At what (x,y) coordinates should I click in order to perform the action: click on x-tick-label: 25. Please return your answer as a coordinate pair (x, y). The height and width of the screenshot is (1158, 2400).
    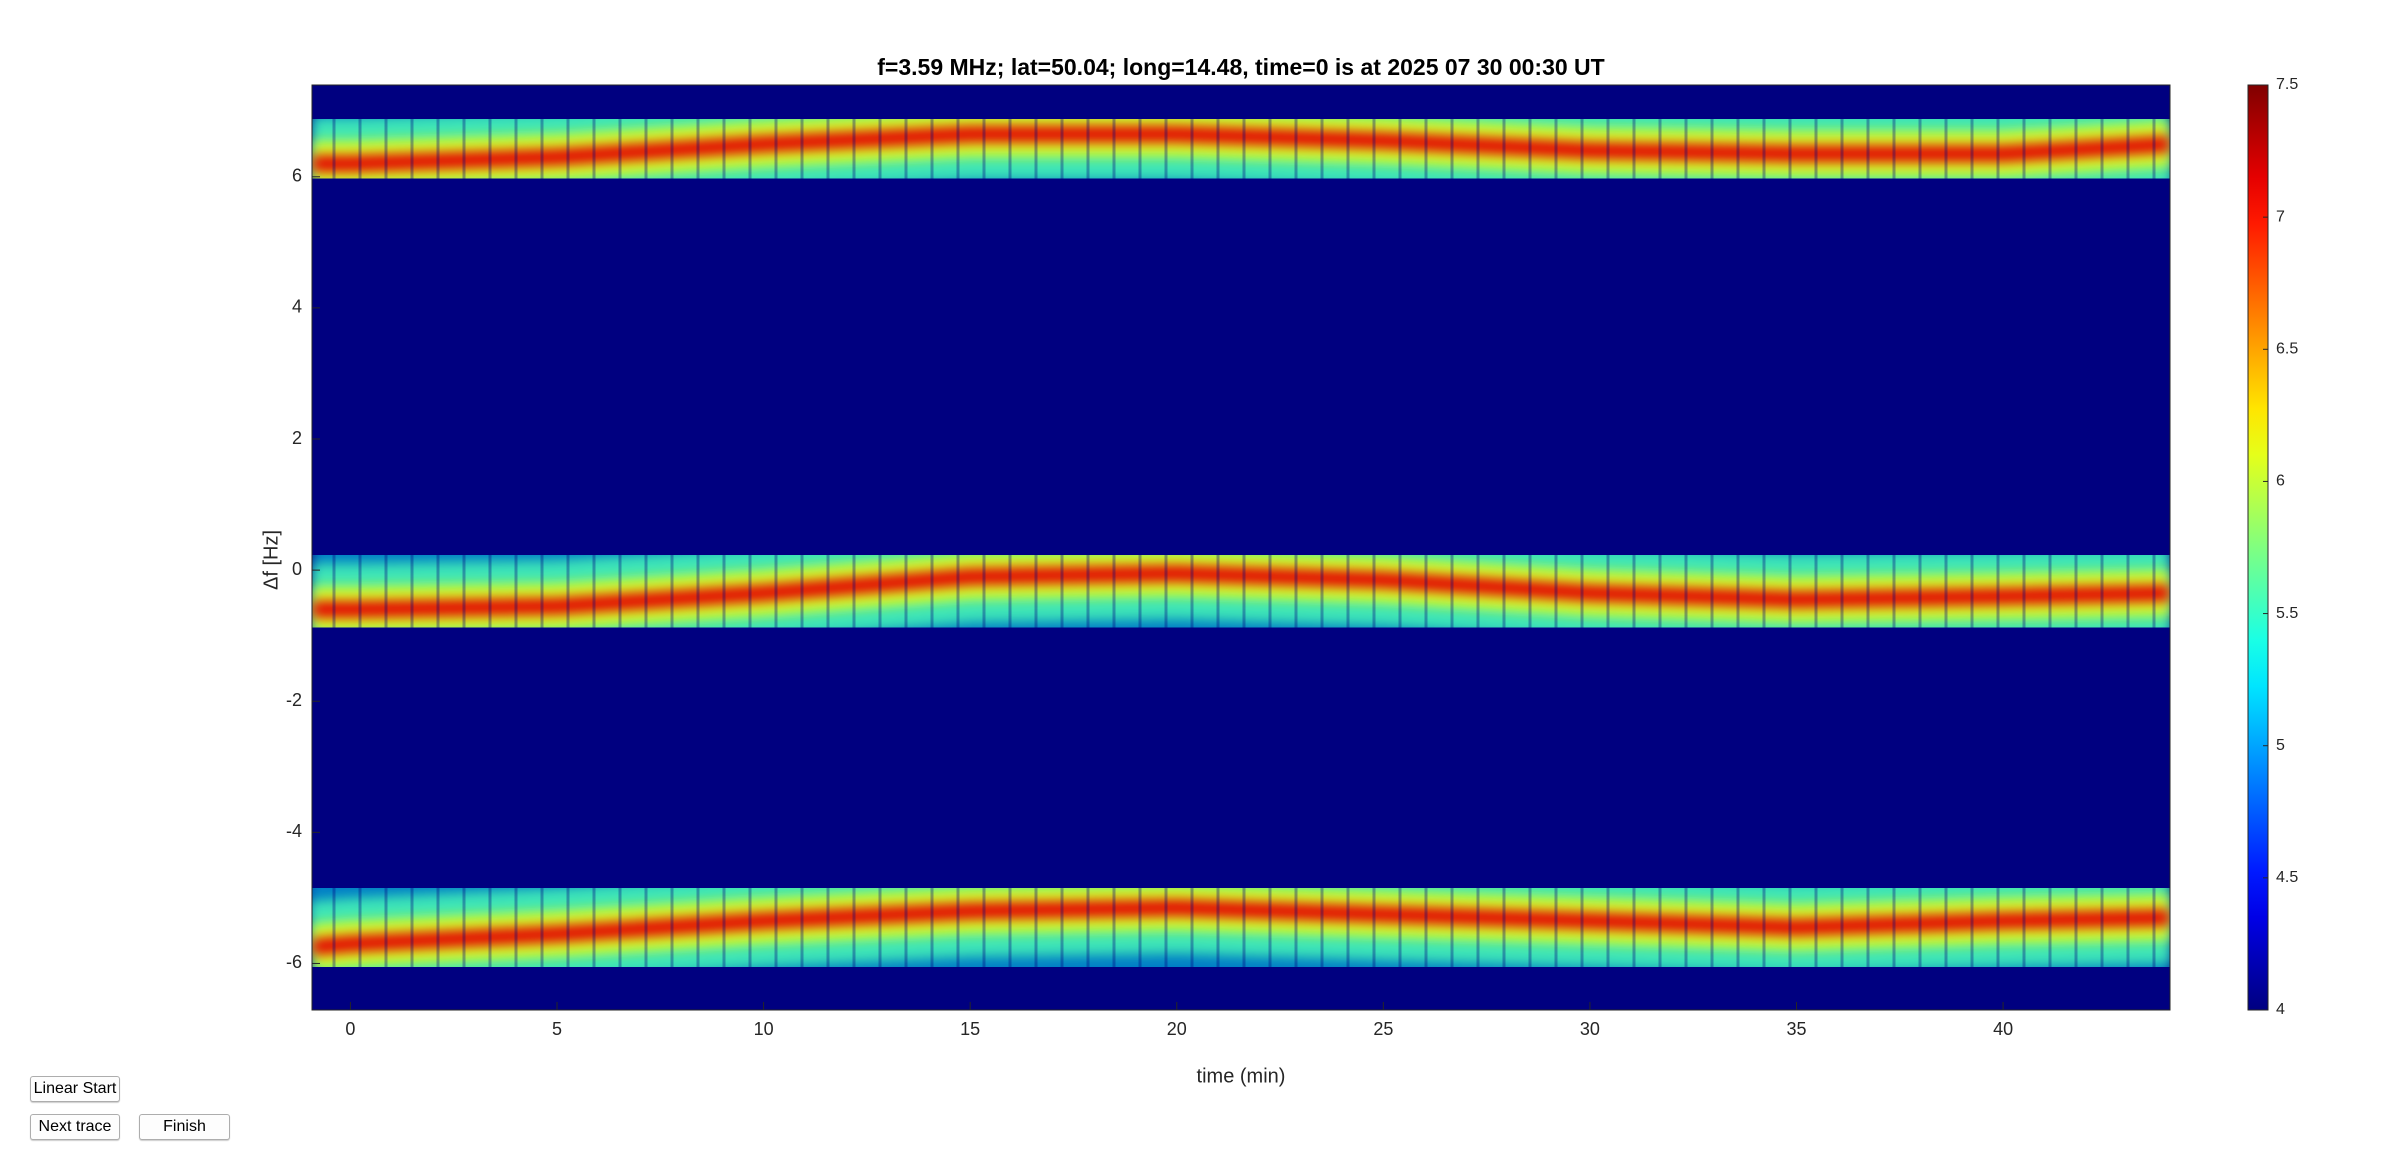
    Looking at the image, I should click on (1383, 1029).